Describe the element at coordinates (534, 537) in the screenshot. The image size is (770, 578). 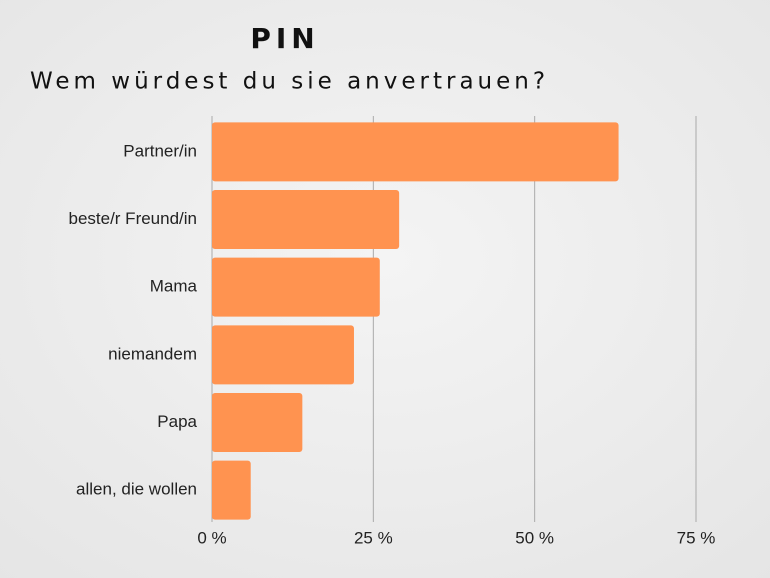
I see `x-tick-label: 50 %` at that location.